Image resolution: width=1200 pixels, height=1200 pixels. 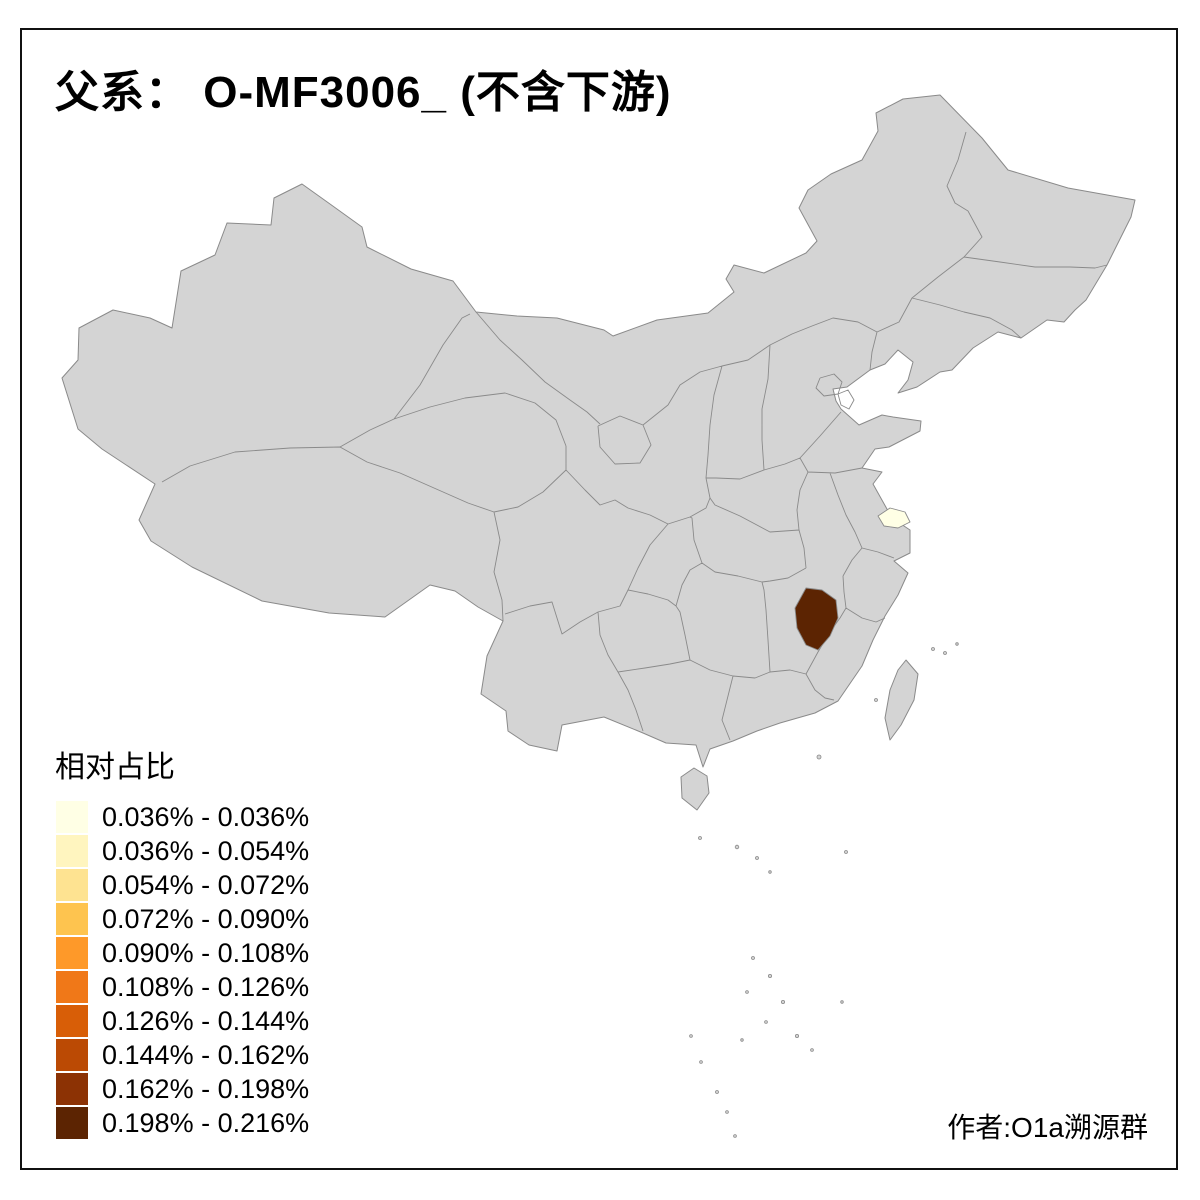 I want to click on legend-item: 0.036% - 0.036%, so click(x=182, y=817).